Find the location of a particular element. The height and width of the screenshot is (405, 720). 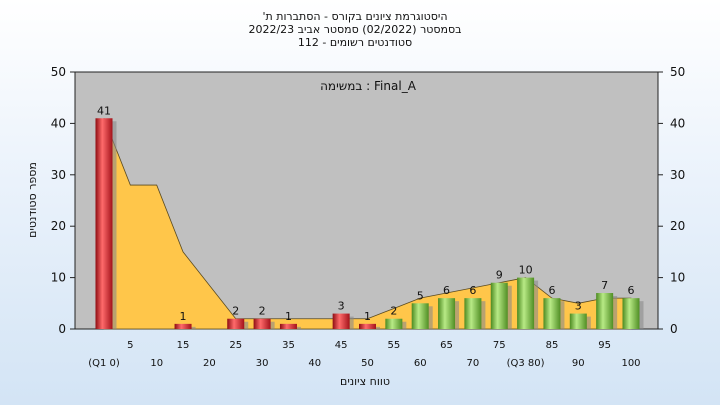

data-label: 5 is located at coordinates (420, 295).